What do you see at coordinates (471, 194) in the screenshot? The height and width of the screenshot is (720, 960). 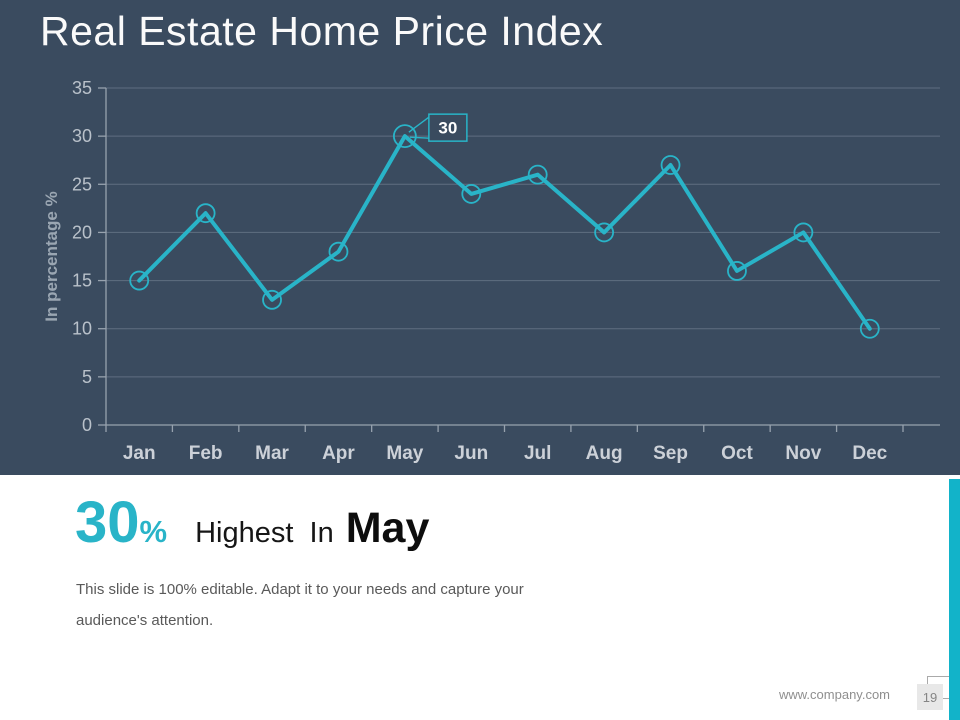 I see `data-point-jun` at bounding box center [471, 194].